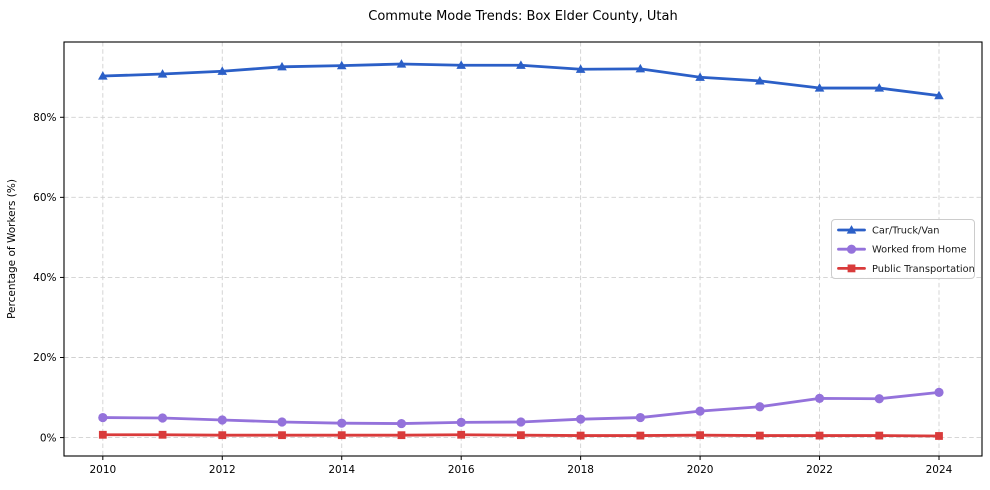 The image size is (990, 490). Describe the element at coordinates (905, 231) in the screenshot. I see `legend-label: Car/Truck/Van` at that location.